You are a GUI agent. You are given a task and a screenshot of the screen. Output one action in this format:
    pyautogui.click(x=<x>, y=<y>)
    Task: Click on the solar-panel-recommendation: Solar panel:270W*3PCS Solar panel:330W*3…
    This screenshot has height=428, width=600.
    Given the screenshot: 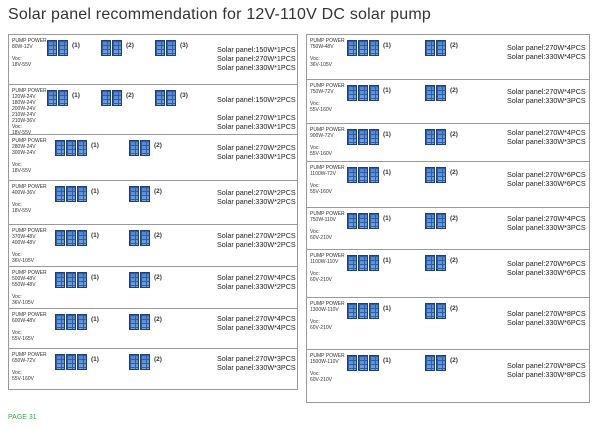 What is the action you would take?
    pyautogui.click(x=256, y=363)
    